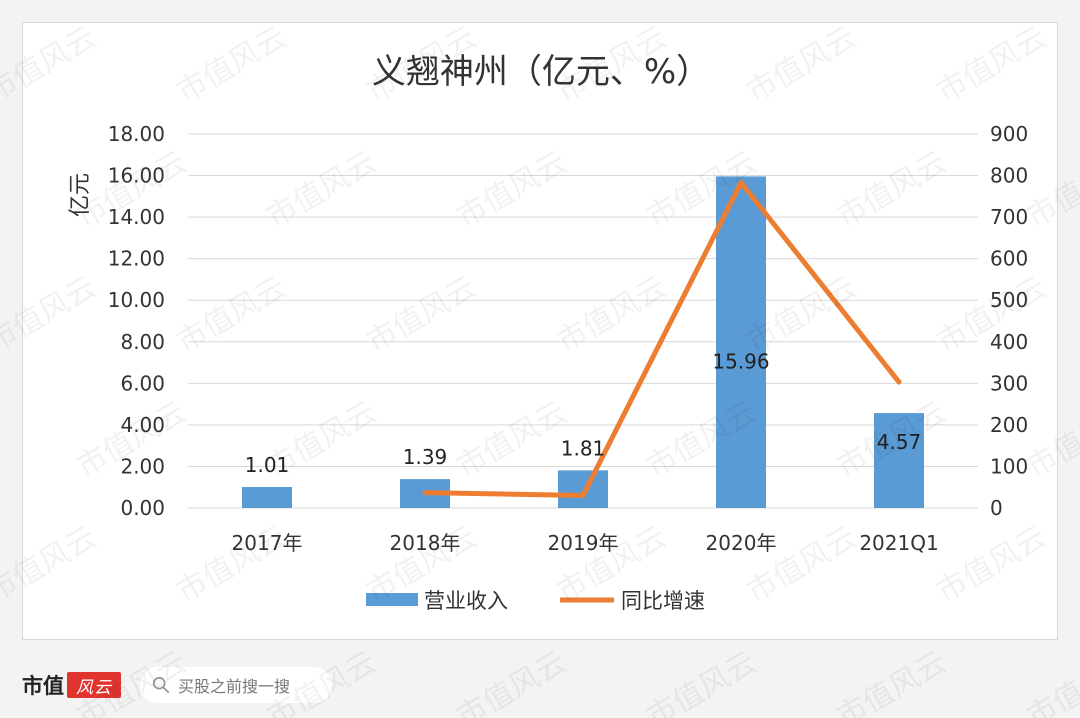 The width and height of the screenshot is (1080, 718). What do you see at coordinates (425, 543) in the screenshot?
I see `x-tick-label: 2018年` at bounding box center [425, 543].